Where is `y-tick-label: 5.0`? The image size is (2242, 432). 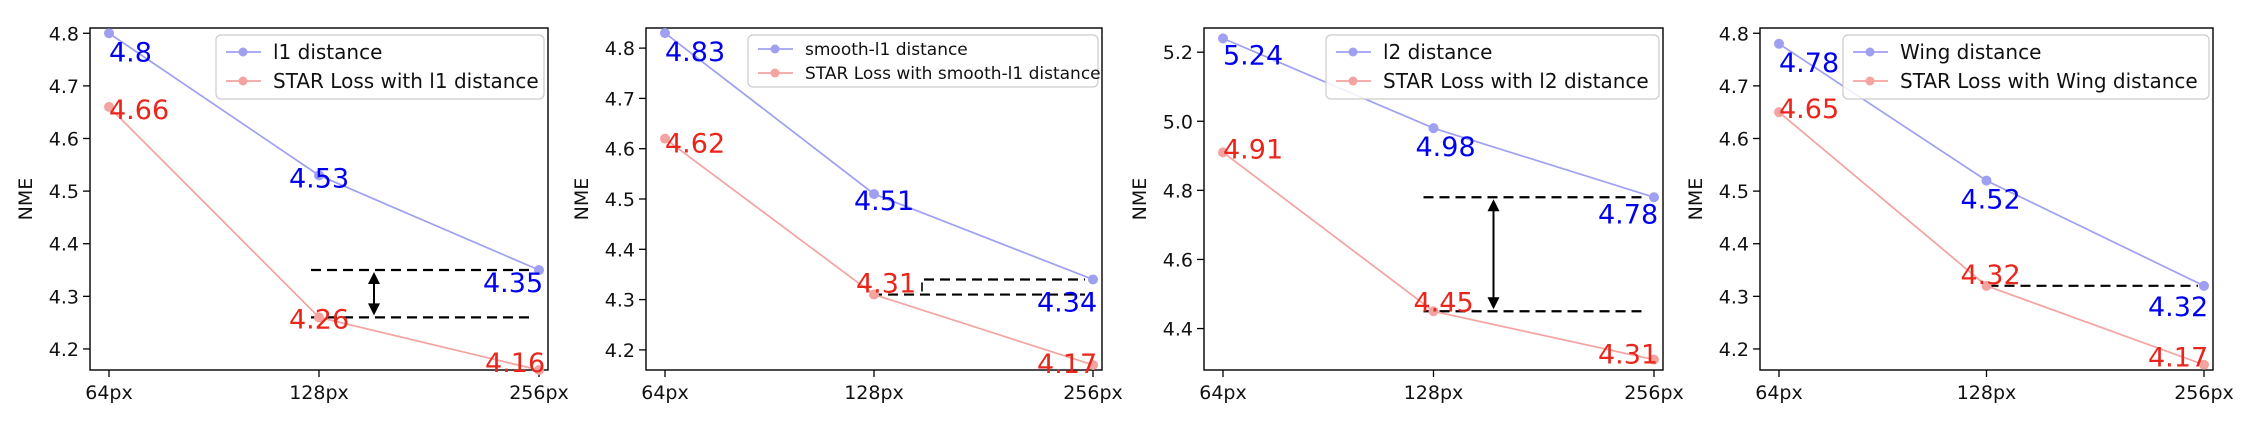 y-tick-label: 5.0 is located at coordinates (1178, 122).